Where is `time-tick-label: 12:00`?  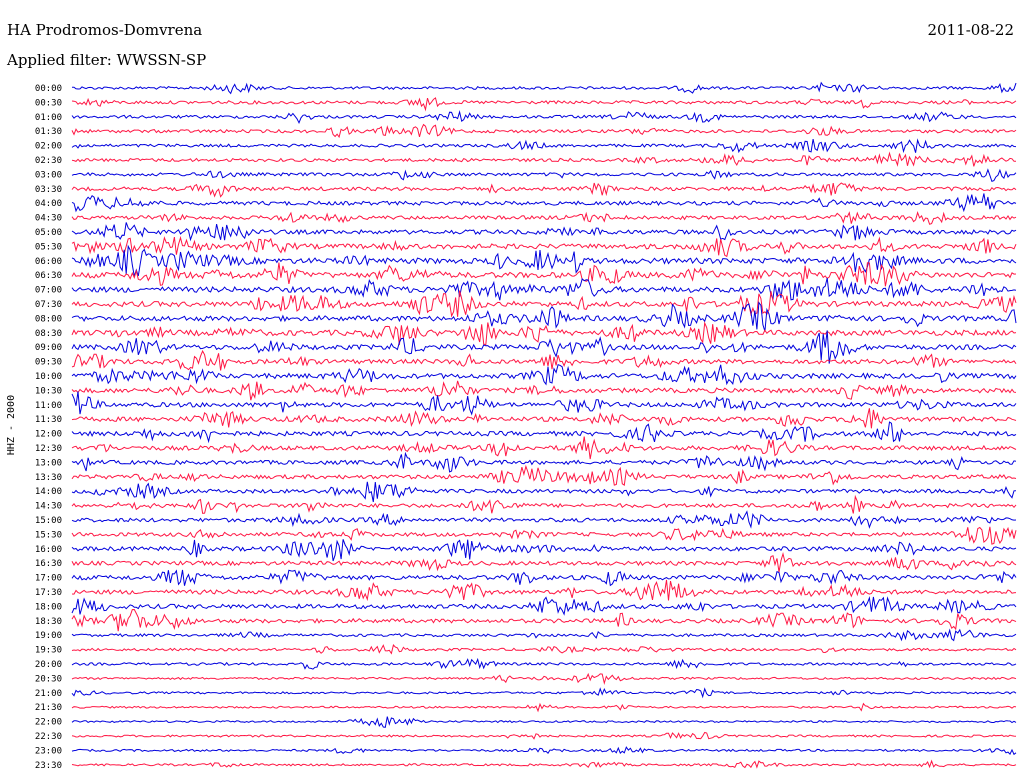
time-tick-label: 12:00 is located at coordinates (48, 435).